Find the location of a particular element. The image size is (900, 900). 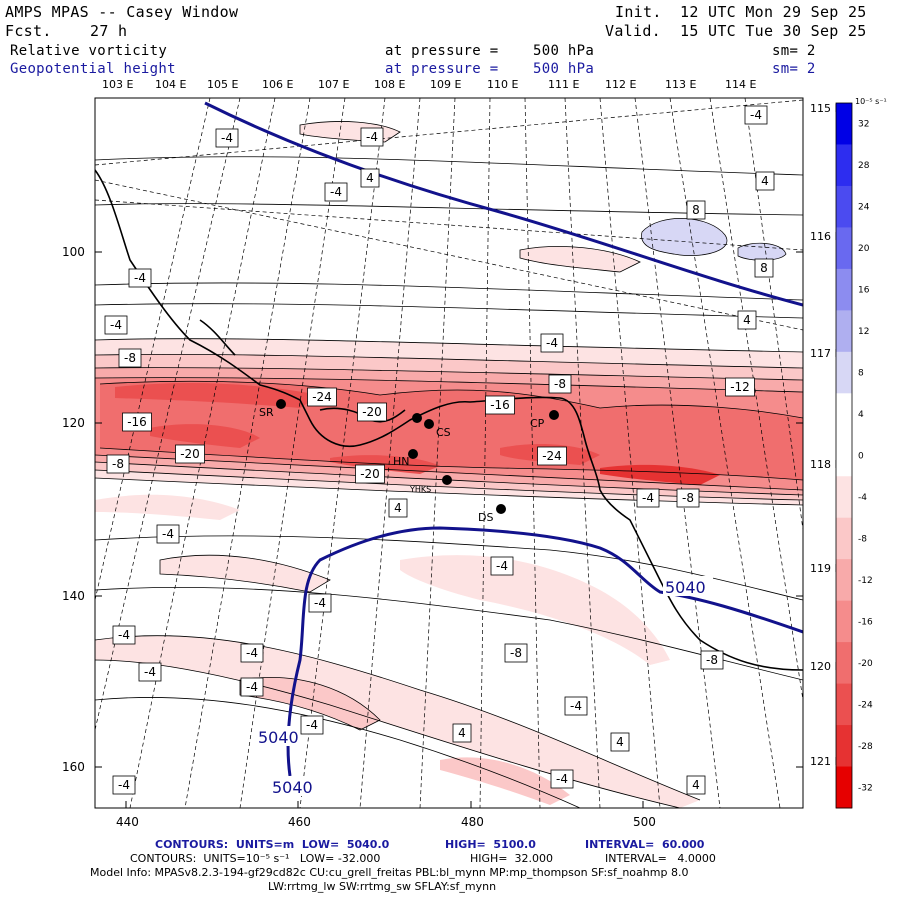

bottom-tick-460: 460 is located at coordinates (299, 822).